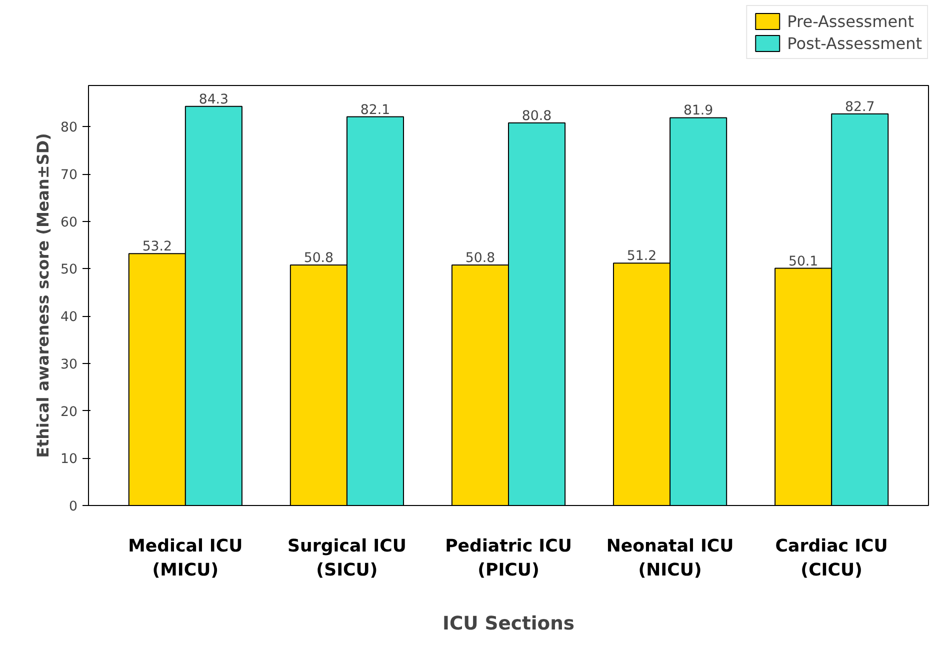 Image resolution: width=943 pixels, height=656 pixels. What do you see at coordinates (670, 558) in the screenshot?
I see `x-tick-label: Neonatal ICU (NICU)` at bounding box center [670, 558].